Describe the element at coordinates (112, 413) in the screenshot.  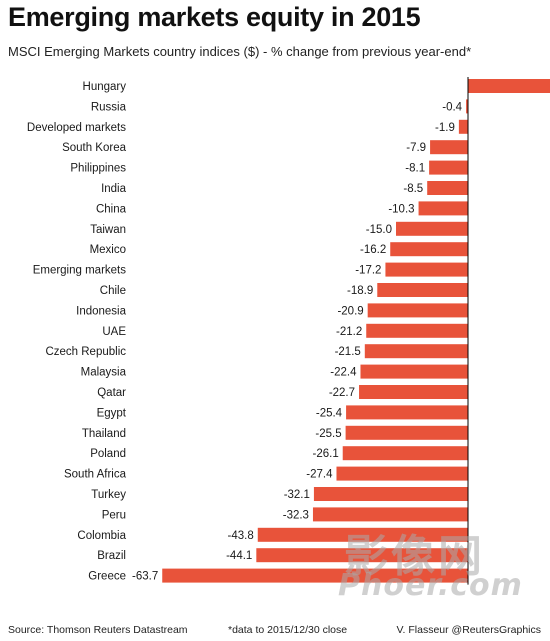
I see `category-label: Egypt` at that location.